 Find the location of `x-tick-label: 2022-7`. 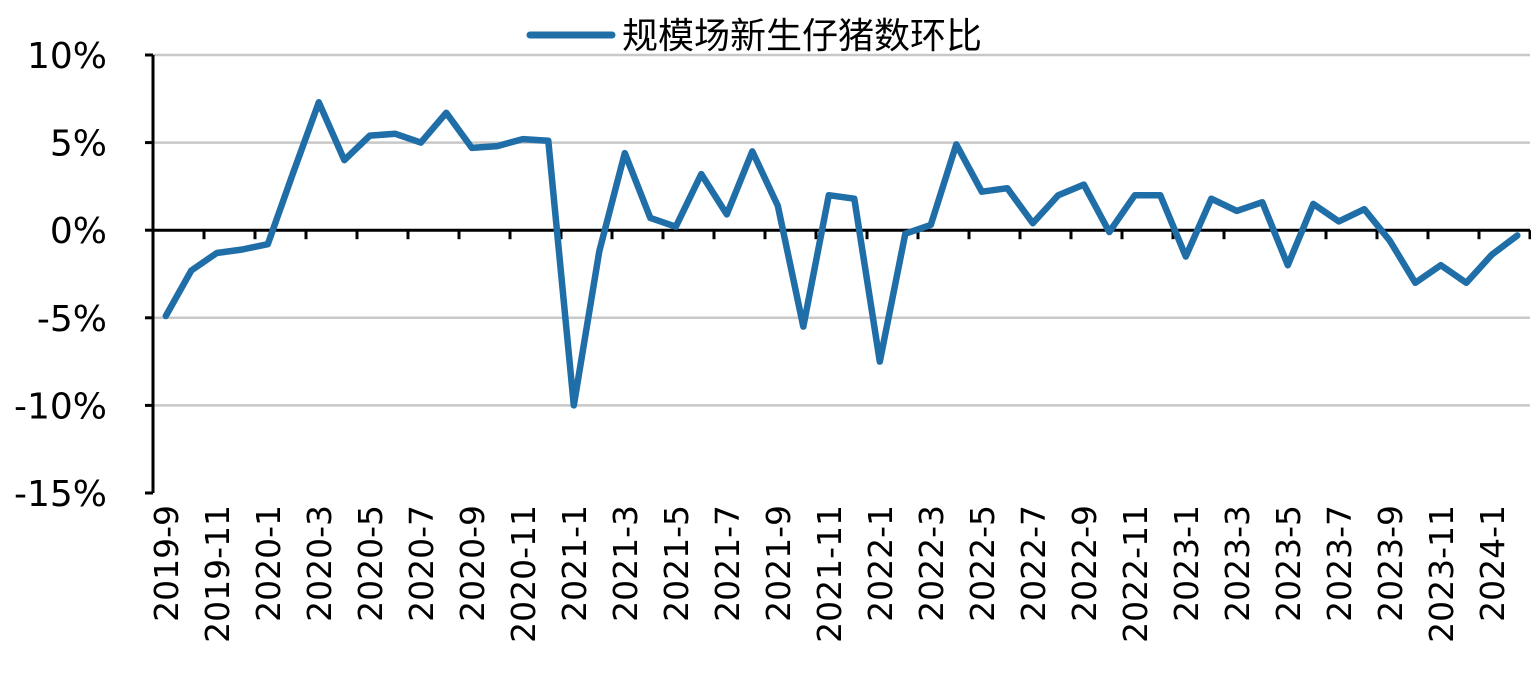

x-tick-label: 2022-7 is located at coordinates (1033, 563).